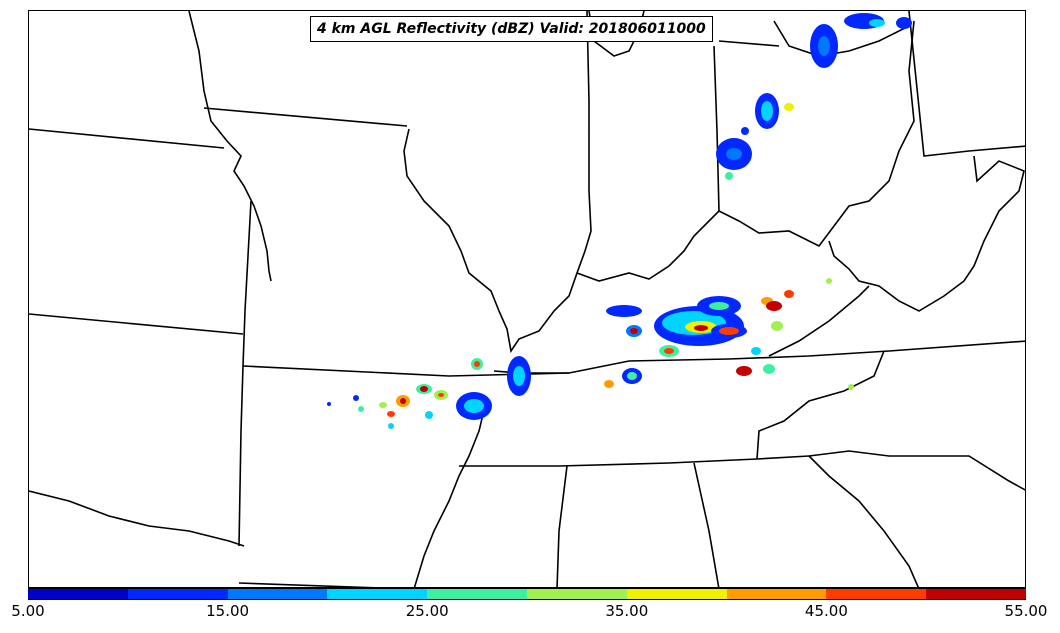 This screenshot has width=1060, height=633. What do you see at coordinates (627, 611) in the screenshot?
I see `colorbar-tick-label: 35.00` at bounding box center [627, 611].